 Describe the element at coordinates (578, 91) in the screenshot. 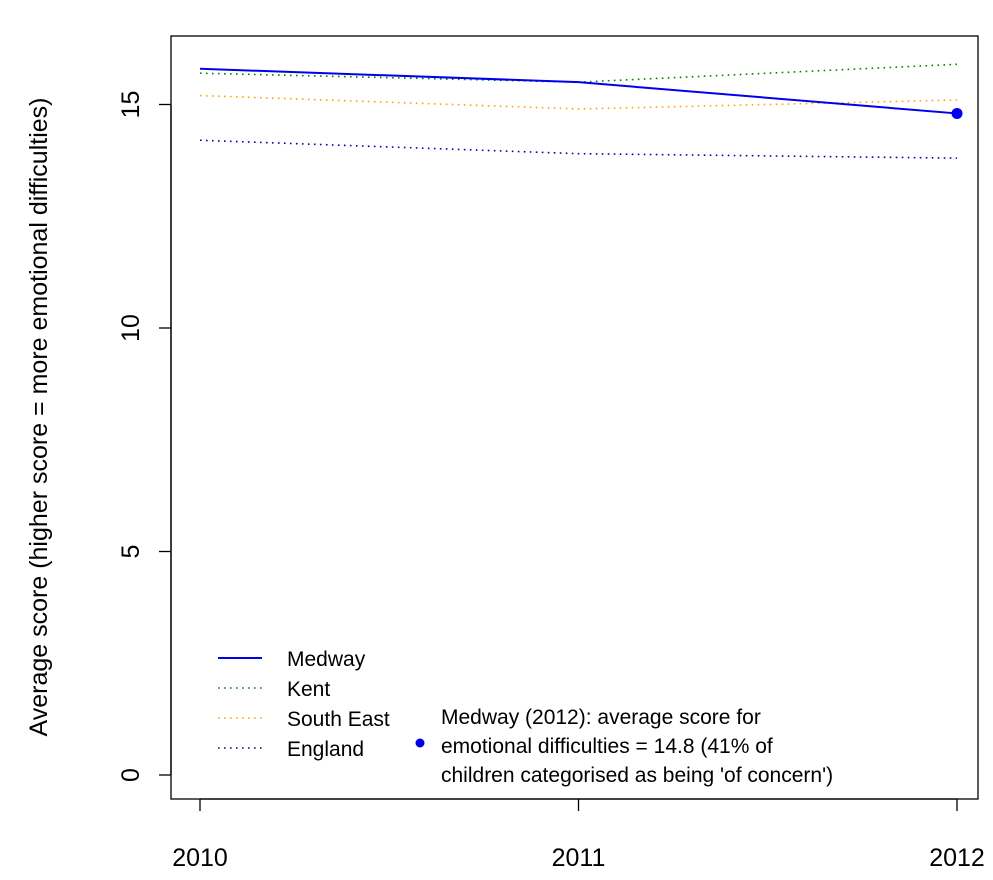

I see `series-line-medway` at that location.